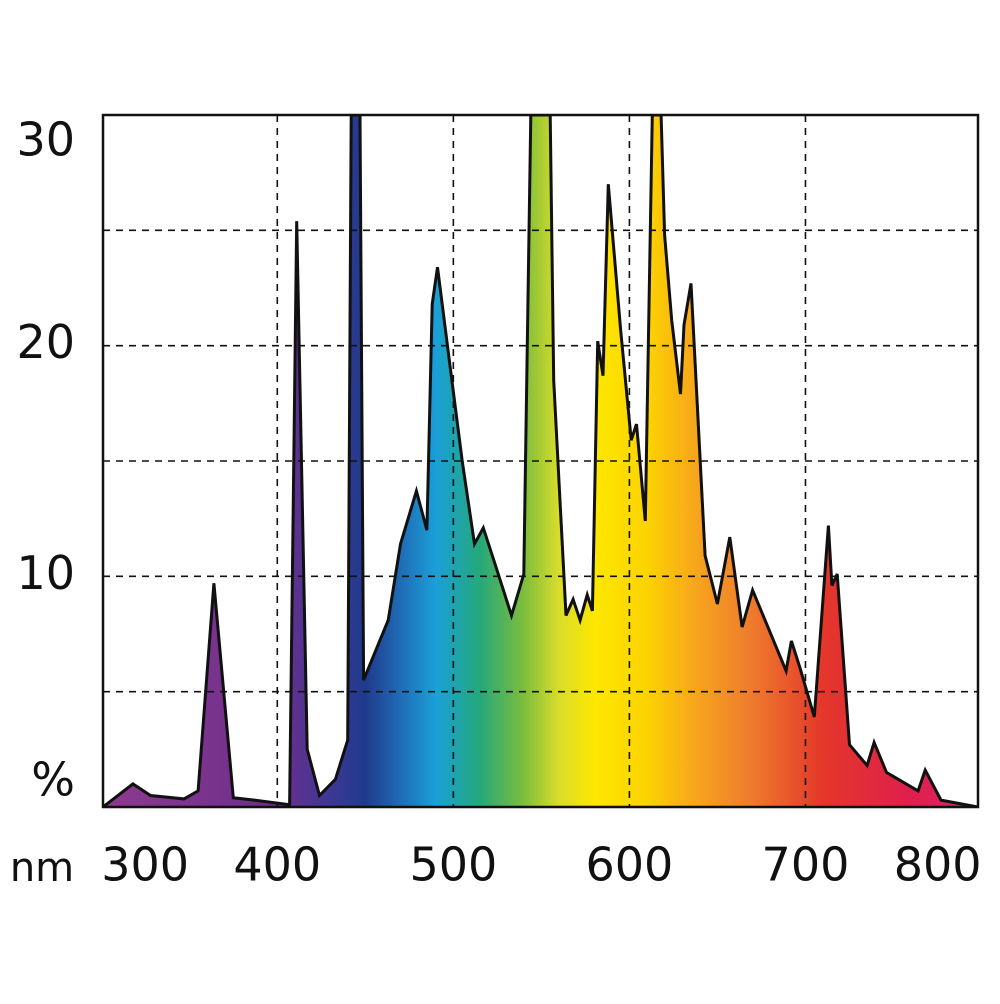  I want to click on x-tick-label: 700, so click(806, 865).